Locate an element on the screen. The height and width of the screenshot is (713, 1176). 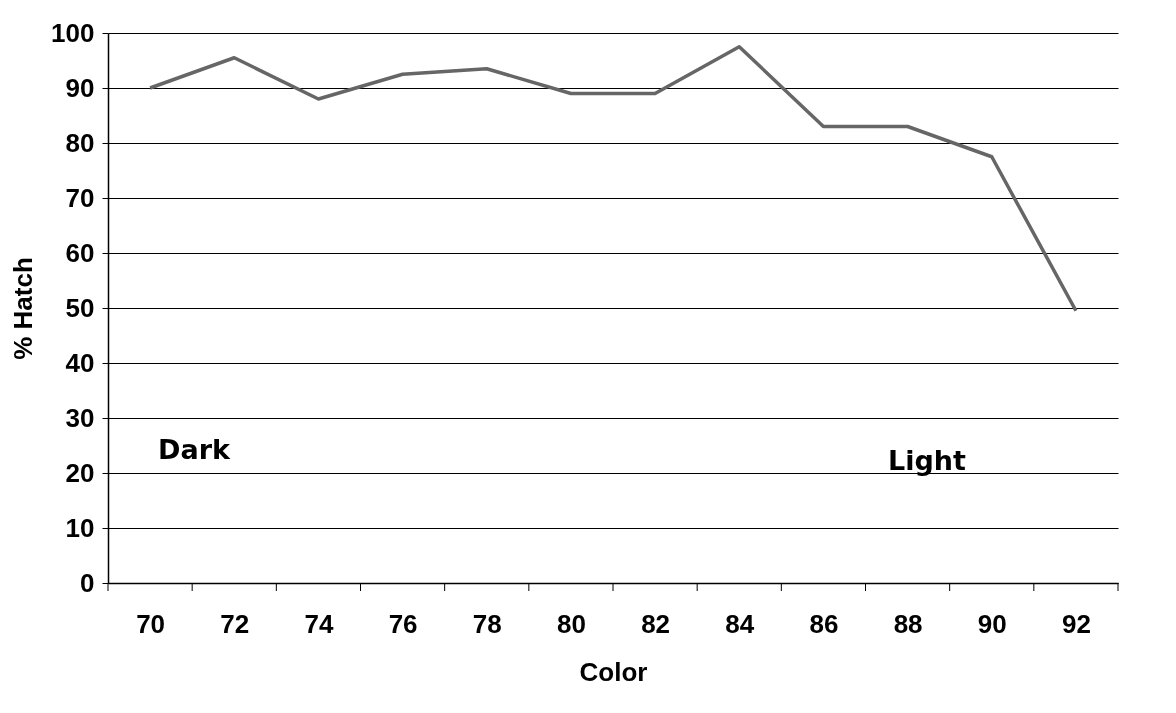
x-axis-title: Color is located at coordinates (613, 671).